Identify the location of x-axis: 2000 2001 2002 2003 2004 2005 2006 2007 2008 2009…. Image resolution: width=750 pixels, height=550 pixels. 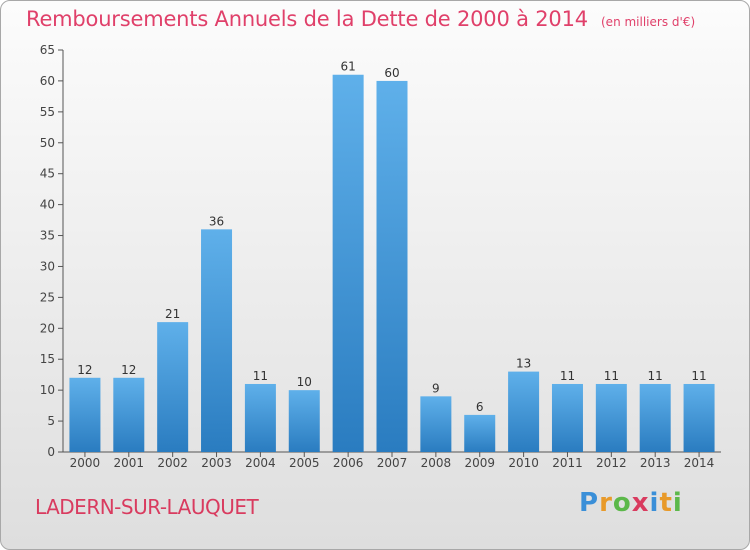
(392, 460).